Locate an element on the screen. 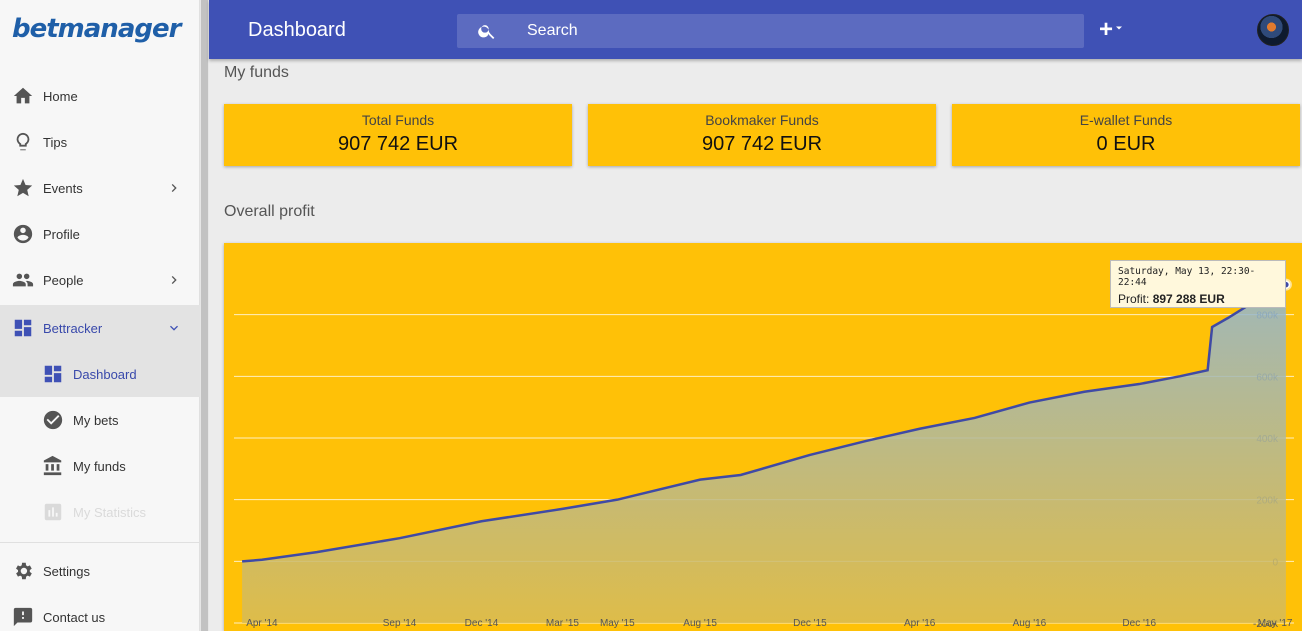 The height and width of the screenshot is (631, 1302). sidebar-item-my-bets: My bets is located at coordinates (100, 420).